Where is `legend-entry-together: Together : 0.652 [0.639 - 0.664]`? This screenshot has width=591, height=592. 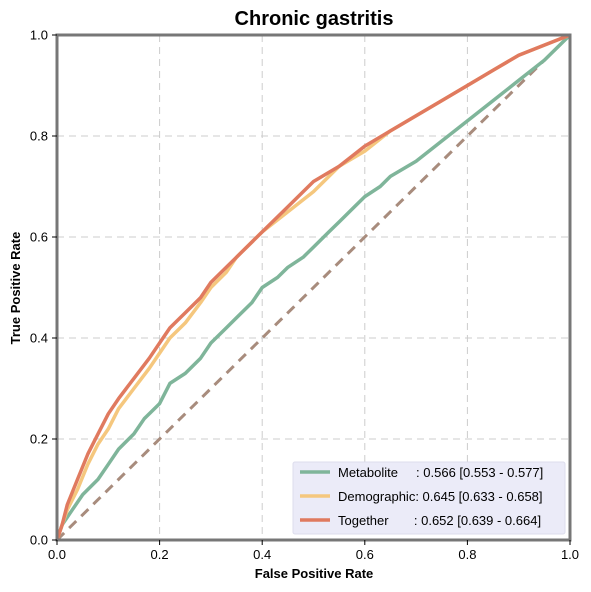
legend-entry-together: Together : 0.652 [0.639 - 0.664] is located at coordinates (439, 520).